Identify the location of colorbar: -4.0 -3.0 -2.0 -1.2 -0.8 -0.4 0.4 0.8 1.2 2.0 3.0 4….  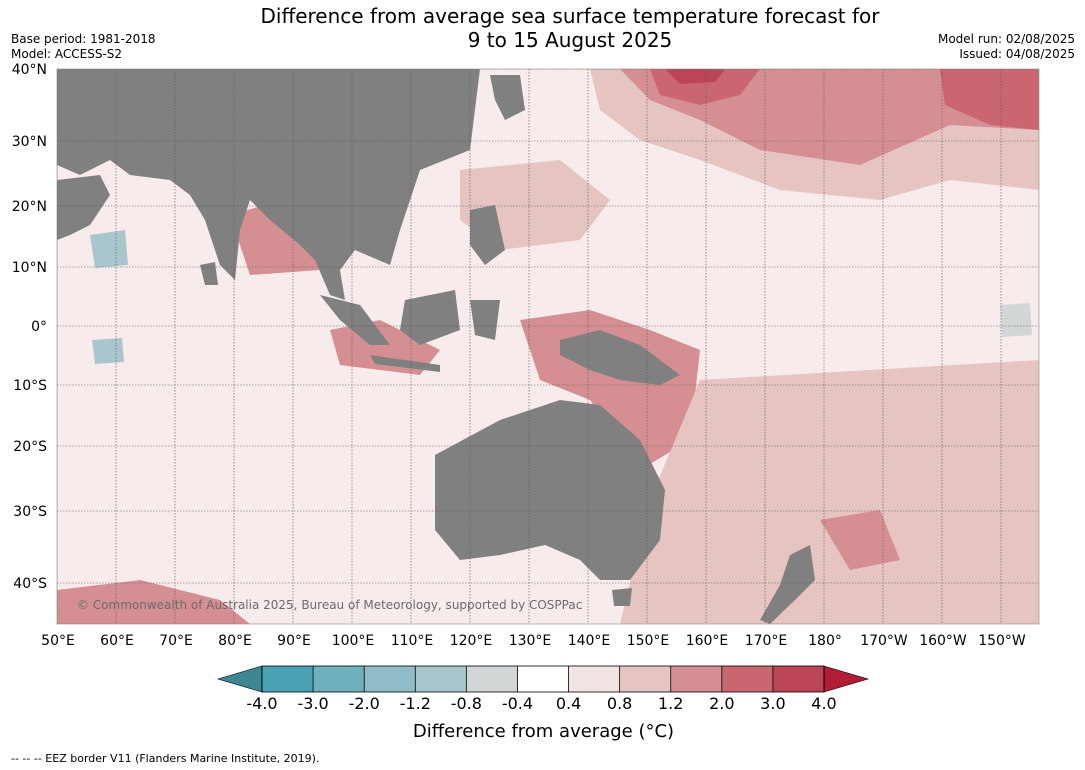
(543, 689).